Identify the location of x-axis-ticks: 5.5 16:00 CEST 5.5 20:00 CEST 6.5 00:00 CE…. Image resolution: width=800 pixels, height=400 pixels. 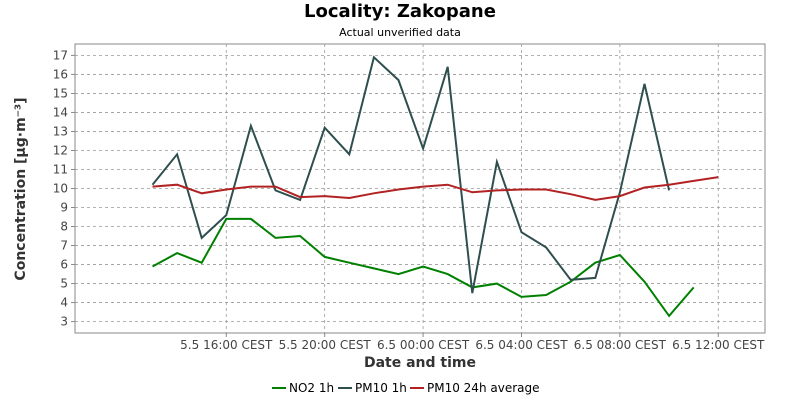
(472, 342).